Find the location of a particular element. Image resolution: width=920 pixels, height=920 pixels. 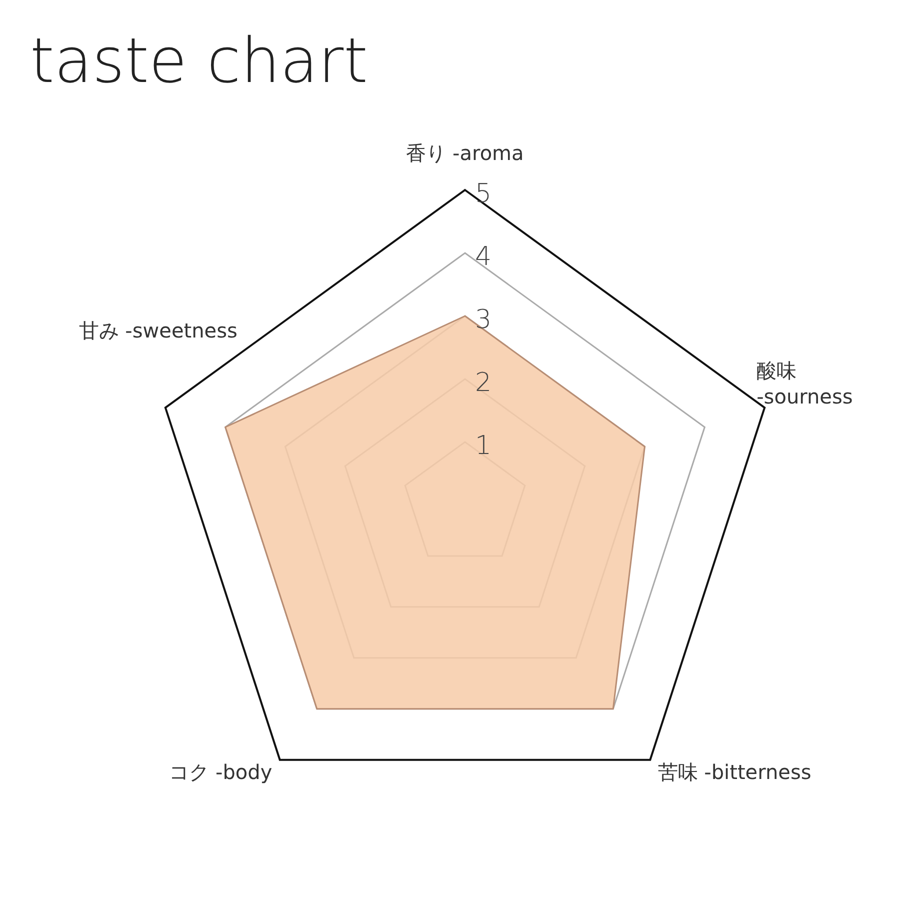

spoke-label: 香り -aroma is located at coordinates (465, 153).